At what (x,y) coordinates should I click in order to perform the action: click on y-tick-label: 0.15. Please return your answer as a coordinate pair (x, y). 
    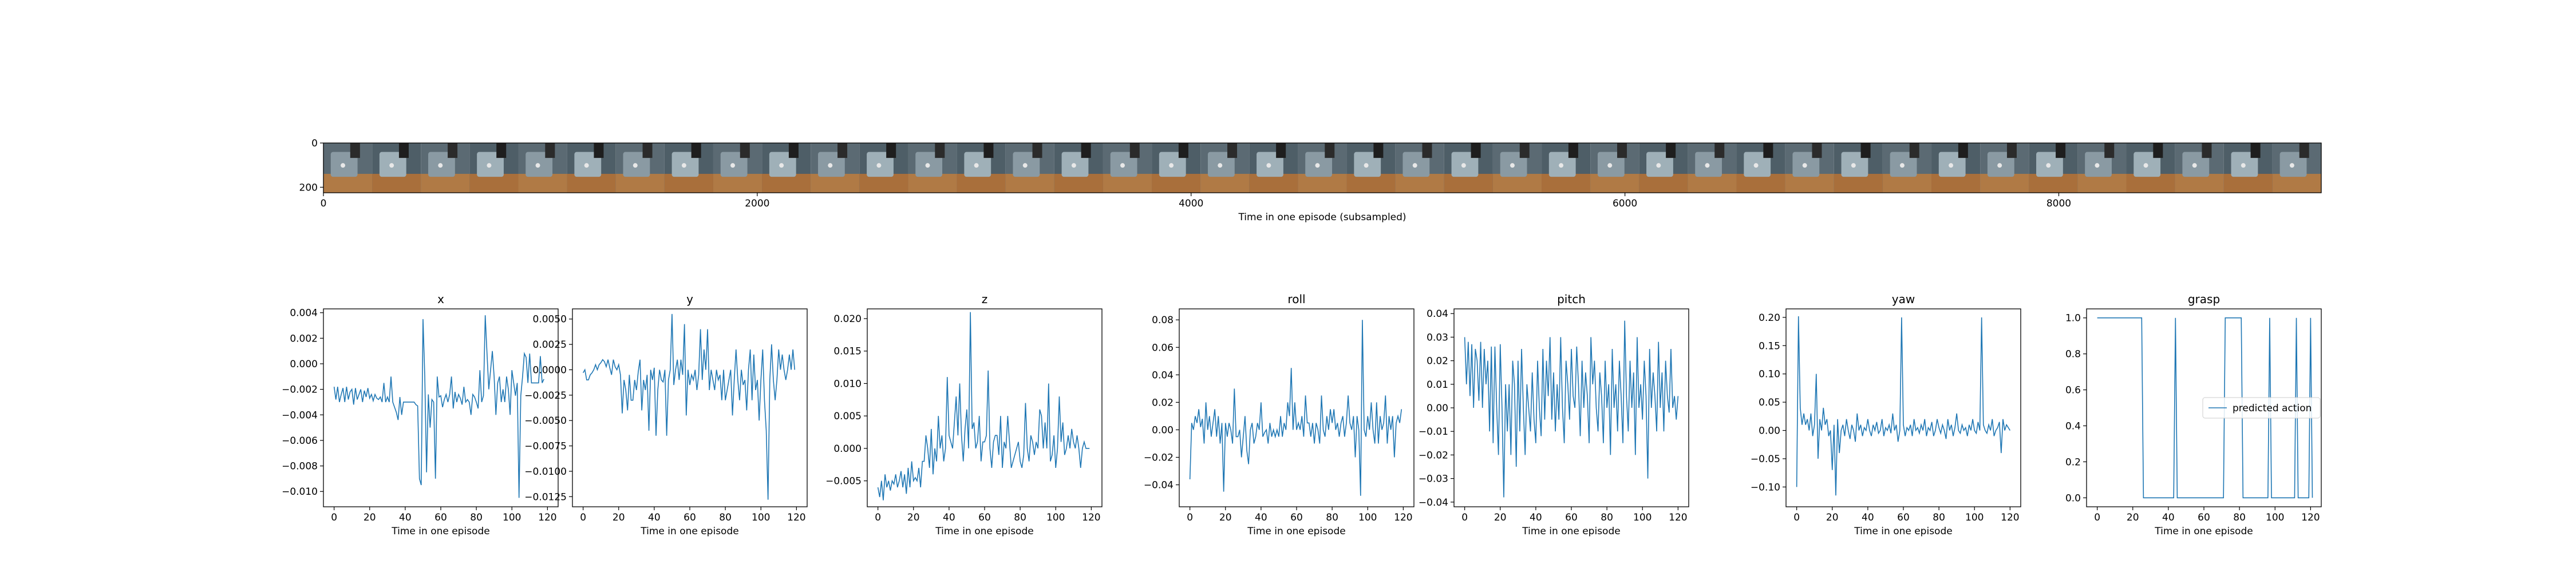
    Looking at the image, I should click on (1769, 346).